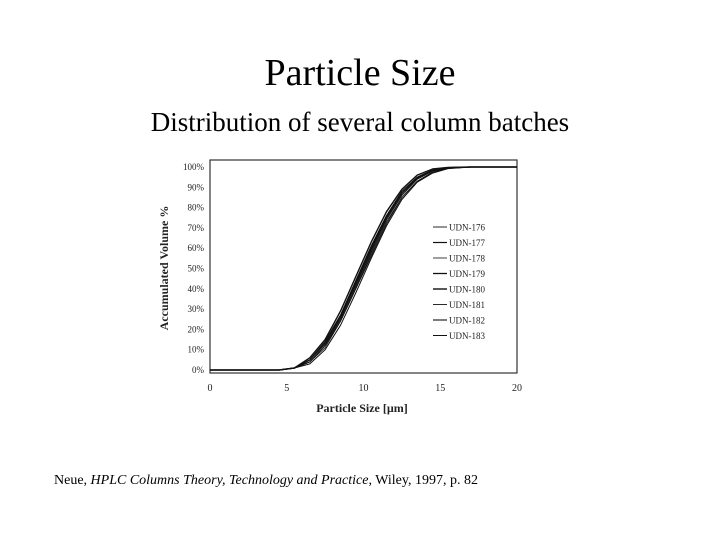 This screenshot has width=720, height=540. What do you see at coordinates (467, 228) in the screenshot?
I see `legend-label: UDN-176` at bounding box center [467, 228].